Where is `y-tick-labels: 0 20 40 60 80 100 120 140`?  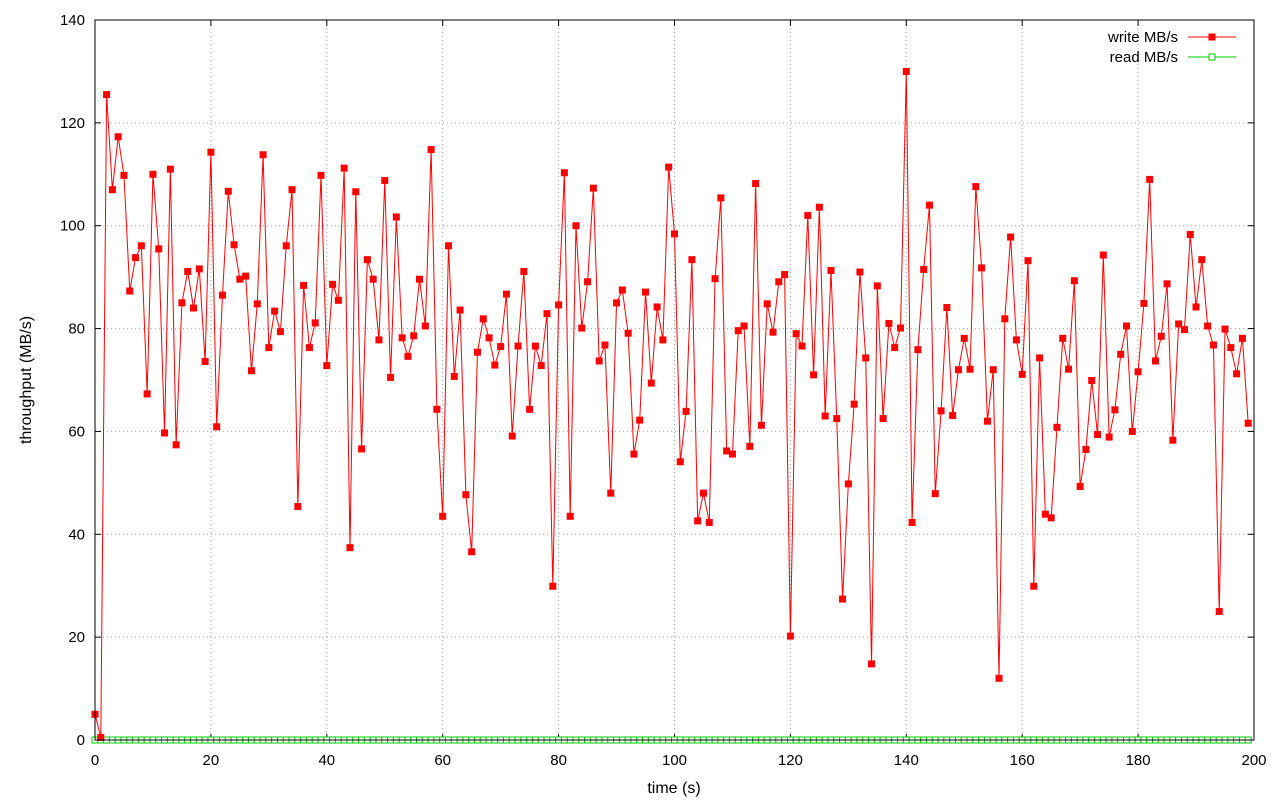 y-tick-labels: 0 20 40 60 80 100 120 140 is located at coordinates (72, 380).